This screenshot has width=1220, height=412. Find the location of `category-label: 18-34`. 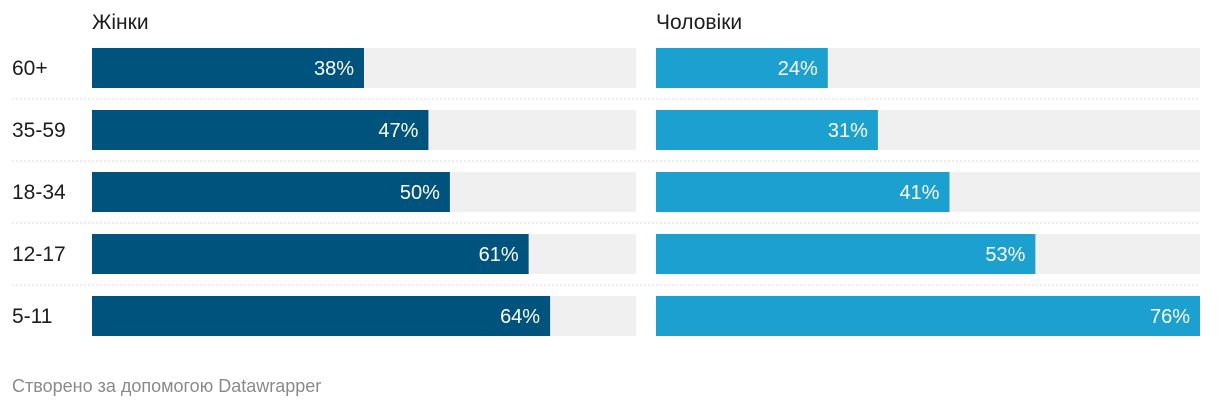

category-label: 18-34 is located at coordinates (39, 192).